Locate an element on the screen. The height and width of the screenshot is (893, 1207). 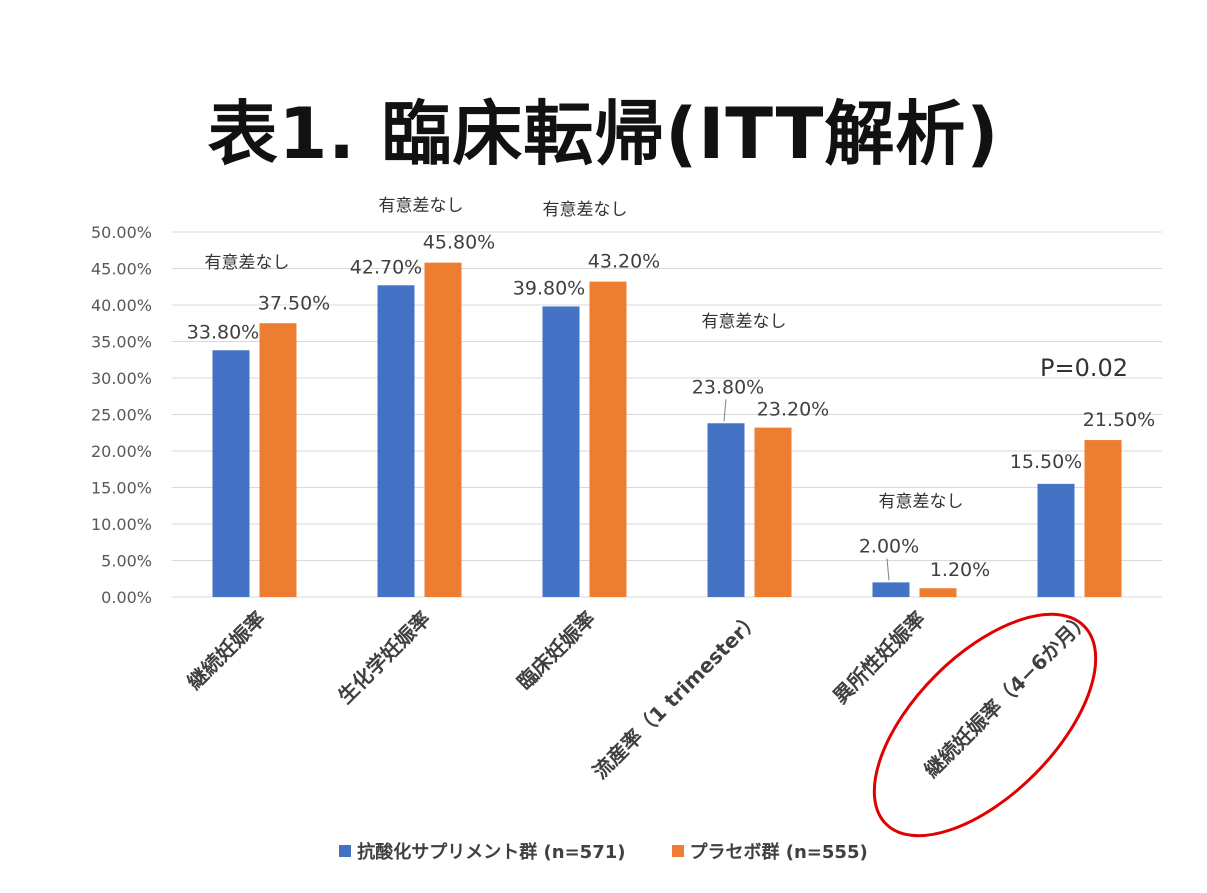
data-label-series-2: 43.20% is located at coordinates (624, 262).